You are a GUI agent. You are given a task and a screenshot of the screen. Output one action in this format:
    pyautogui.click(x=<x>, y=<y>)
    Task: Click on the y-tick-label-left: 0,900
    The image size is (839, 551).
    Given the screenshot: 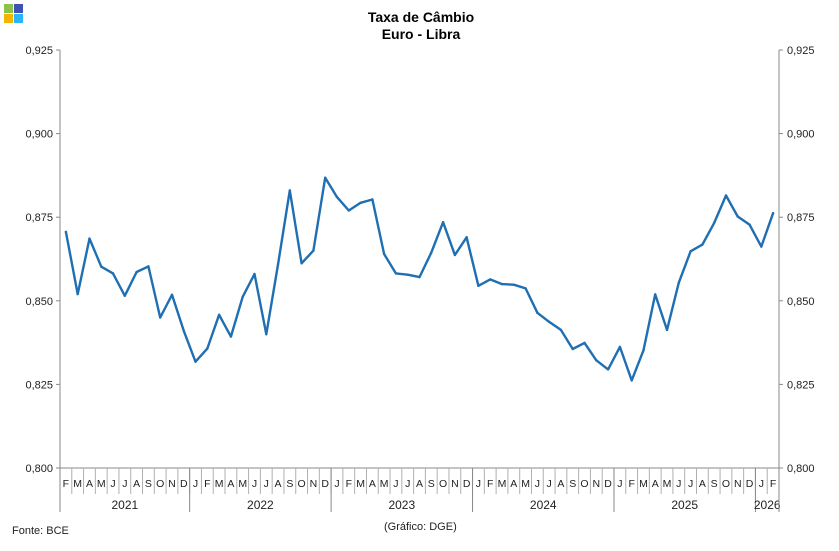 What is the action you would take?
    pyautogui.click(x=39, y=135)
    